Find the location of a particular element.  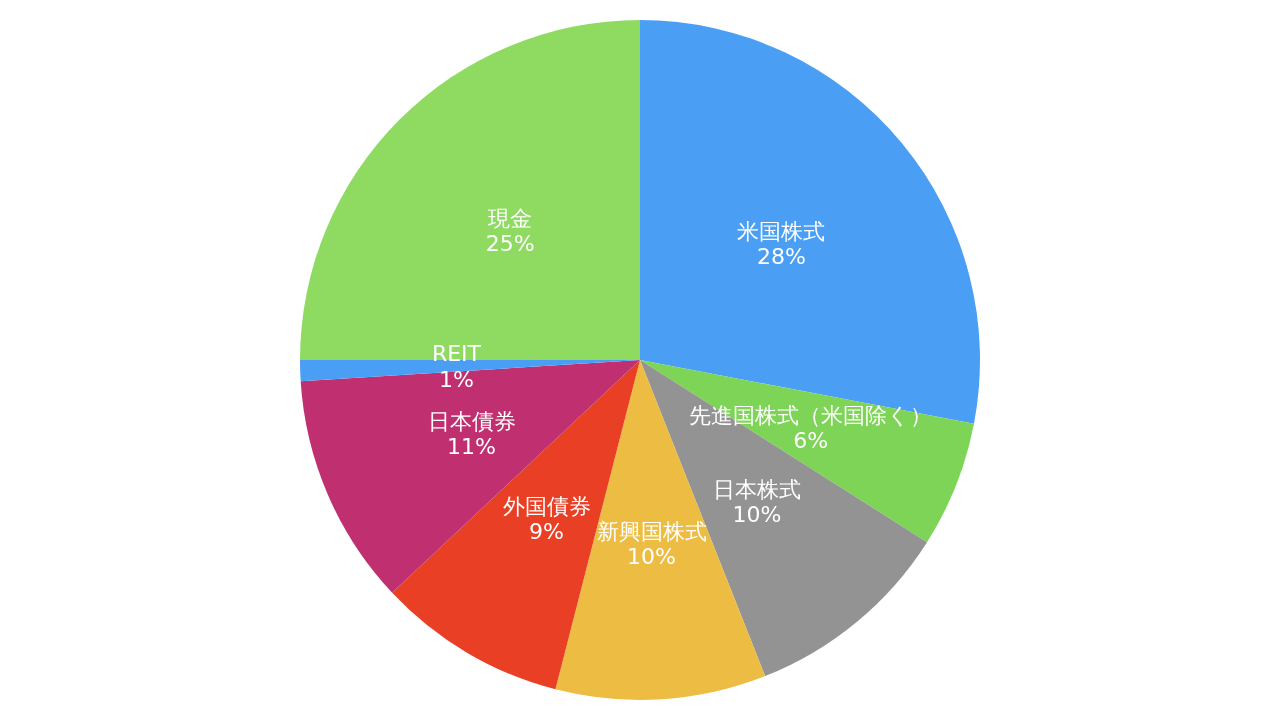

data-label: 1% is located at coordinates (456, 379).